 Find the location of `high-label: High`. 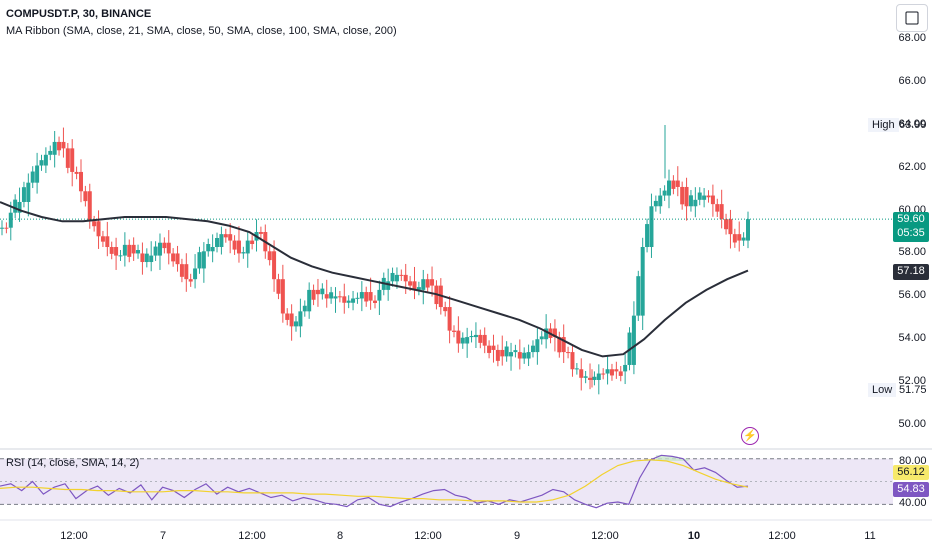

high-label: High is located at coordinates (883, 125).